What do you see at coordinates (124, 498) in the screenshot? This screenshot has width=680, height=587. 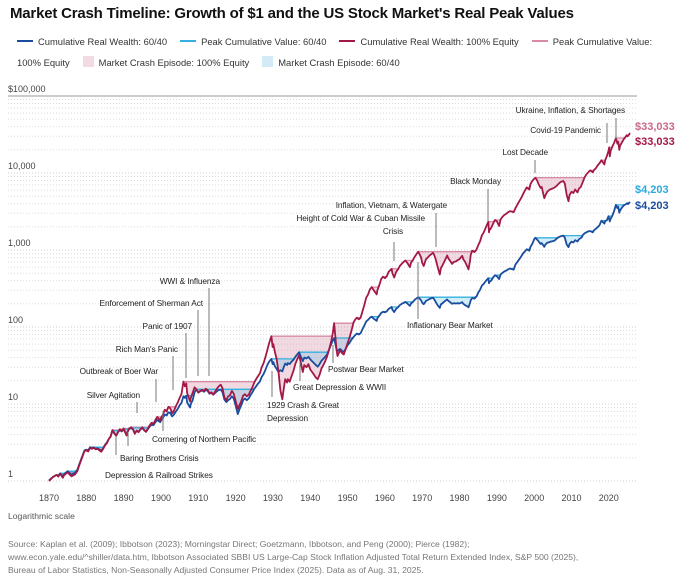 I see `x-axis-tick-label: 1890` at bounding box center [124, 498].